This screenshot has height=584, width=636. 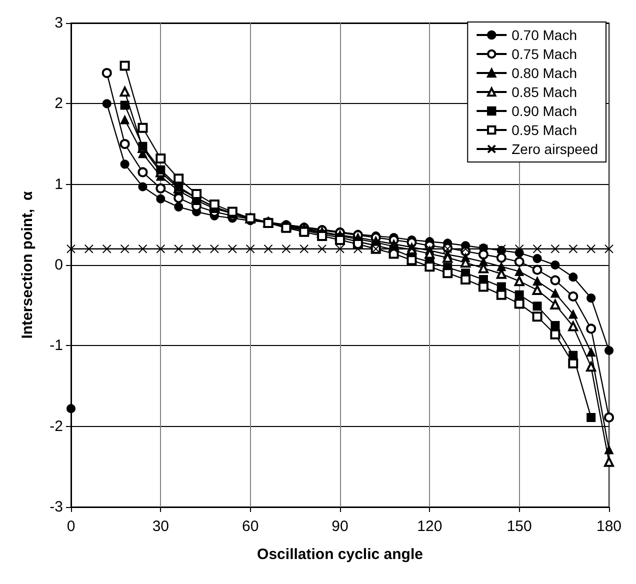 I want to click on x-tick-label: 120, so click(x=429, y=526).